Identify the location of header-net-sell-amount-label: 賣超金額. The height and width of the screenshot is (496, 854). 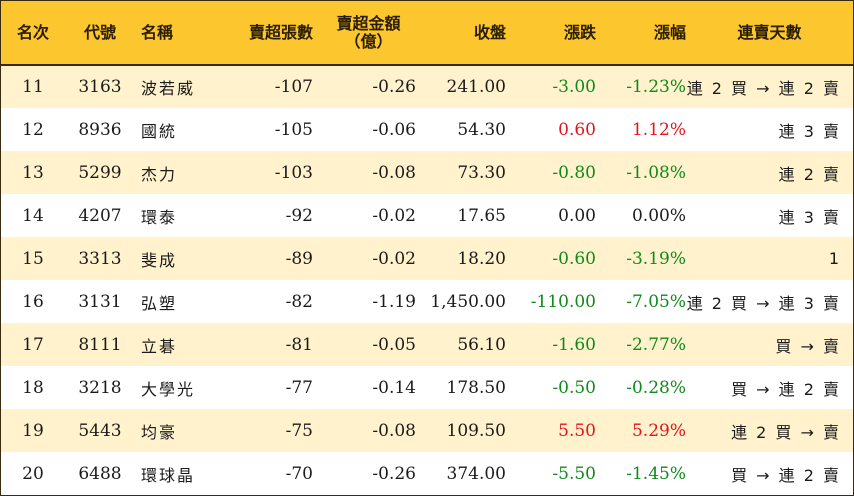
(368, 23).